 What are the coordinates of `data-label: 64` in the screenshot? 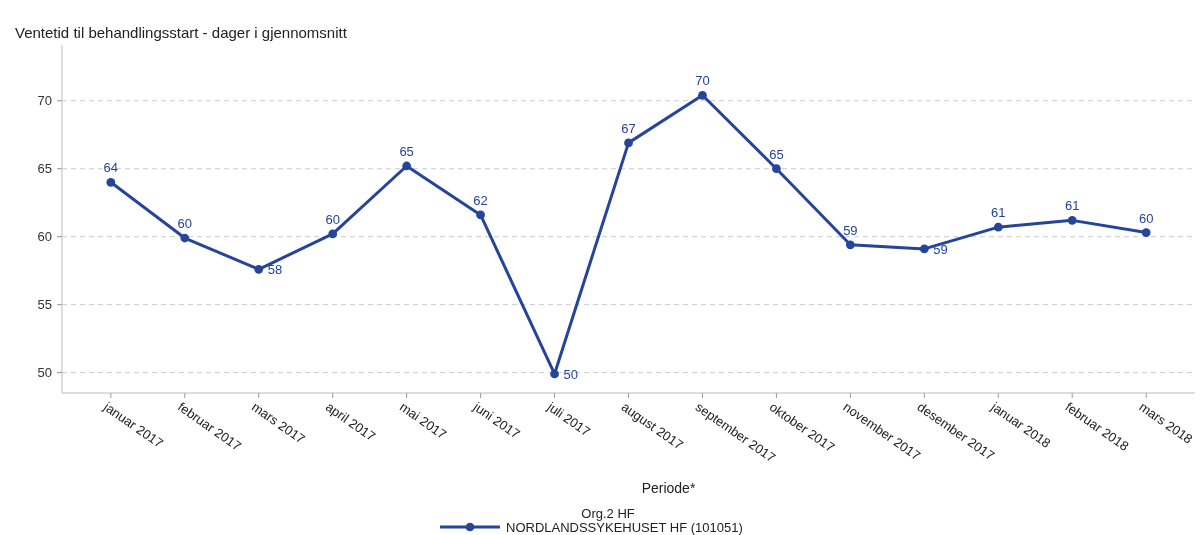 It's located at (111, 168).